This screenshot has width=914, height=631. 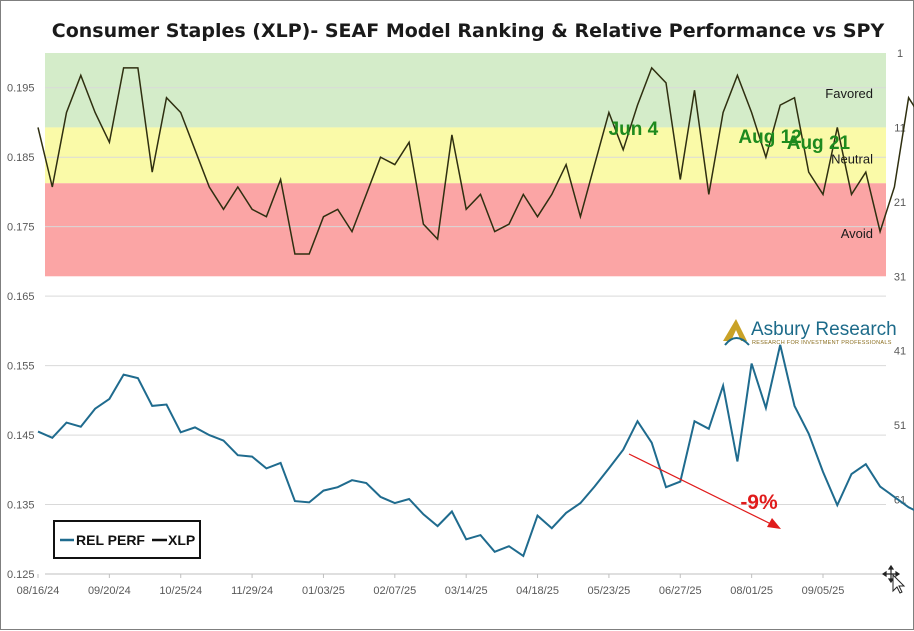 What do you see at coordinates (21, 89) in the screenshot?
I see `left-tick-label: 0.195` at bounding box center [21, 89].